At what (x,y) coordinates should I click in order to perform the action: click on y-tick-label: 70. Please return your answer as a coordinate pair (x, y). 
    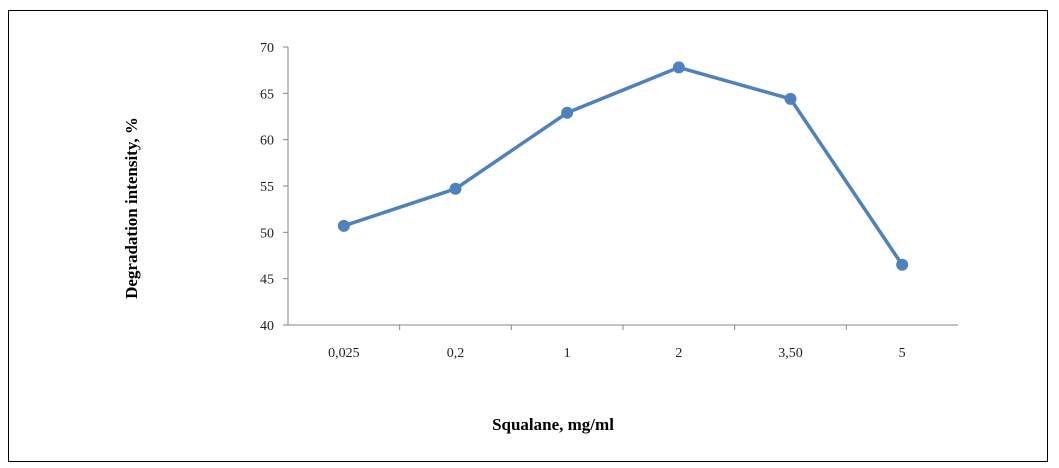
    Looking at the image, I should click on (267, 48).